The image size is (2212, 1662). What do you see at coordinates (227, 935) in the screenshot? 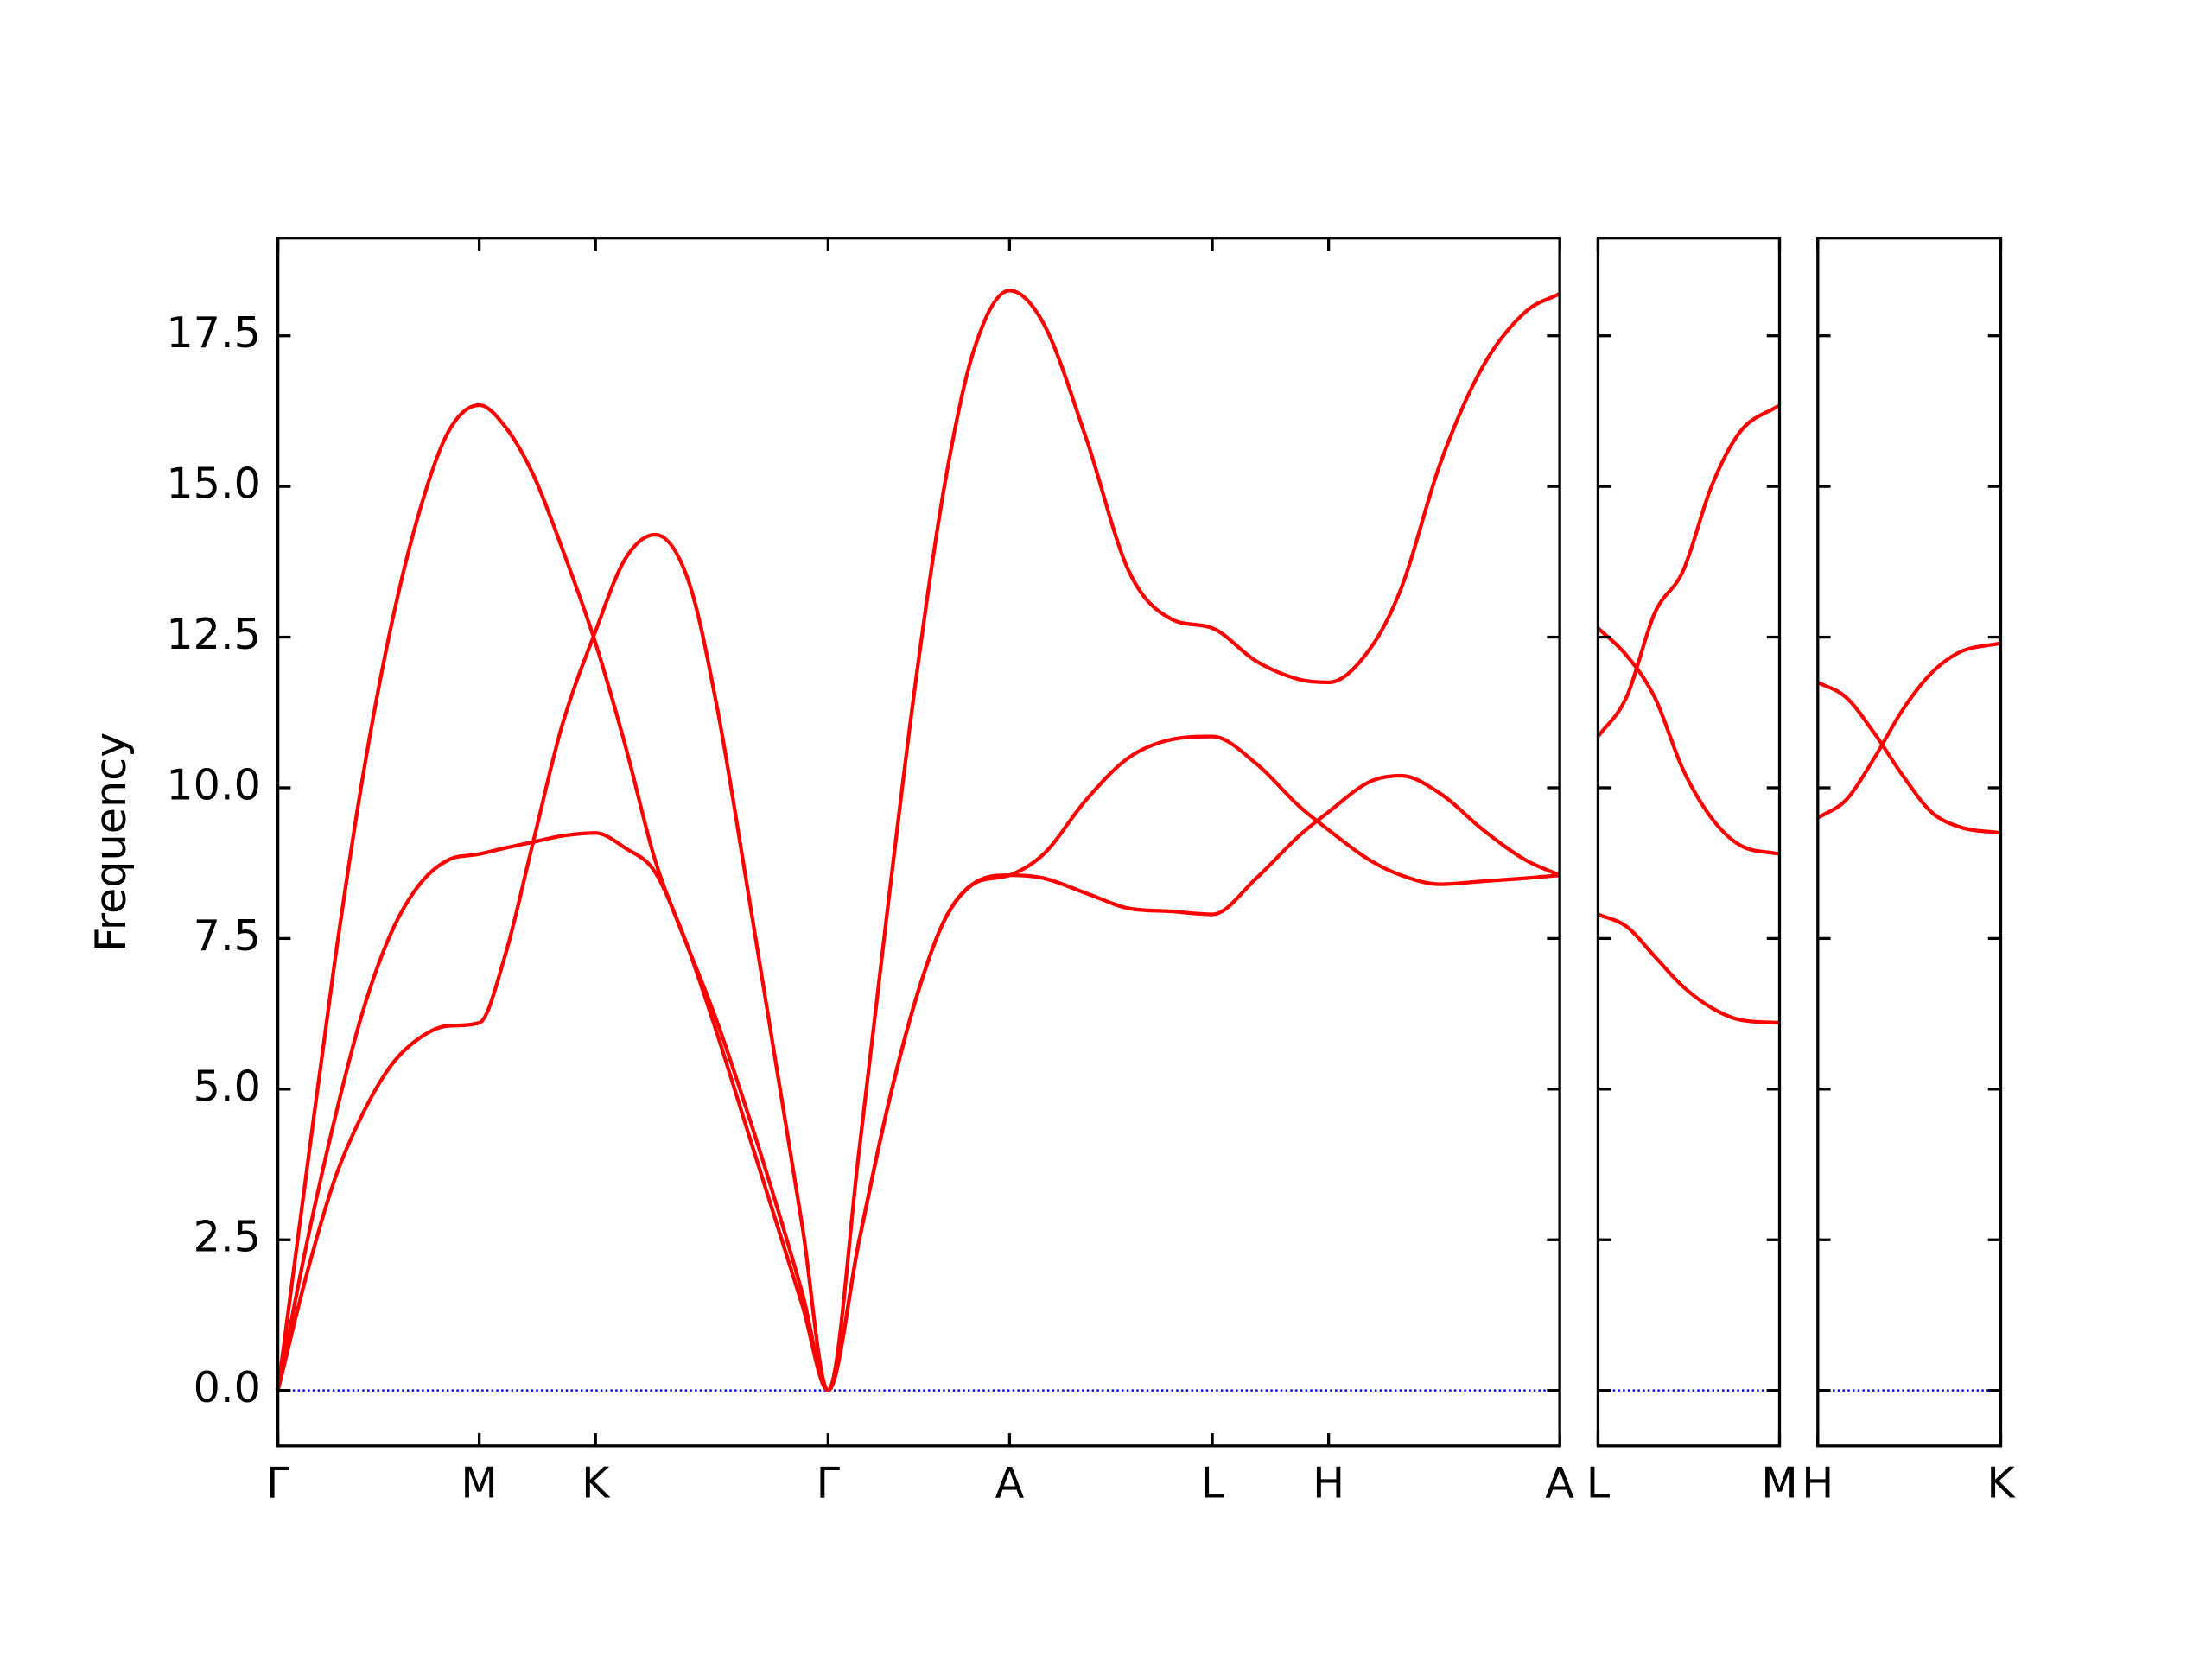
I see `y-tick-label: 7.5` at bounding box center [227, 935].